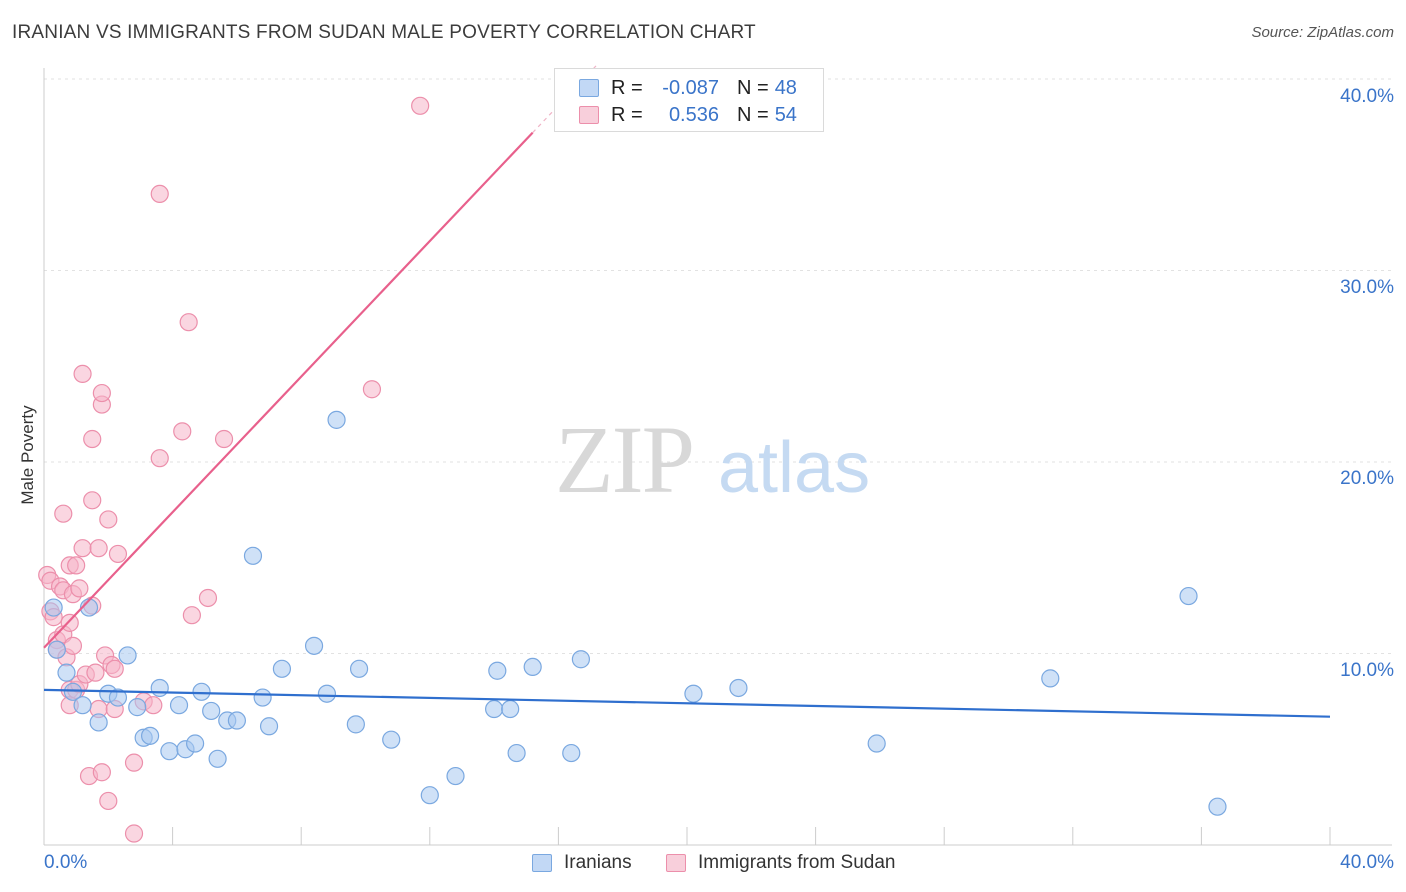 The width and height of the screenshot is (1406, 892). I want to click on y-tick-10: 10.0%, so click(1367, 670).